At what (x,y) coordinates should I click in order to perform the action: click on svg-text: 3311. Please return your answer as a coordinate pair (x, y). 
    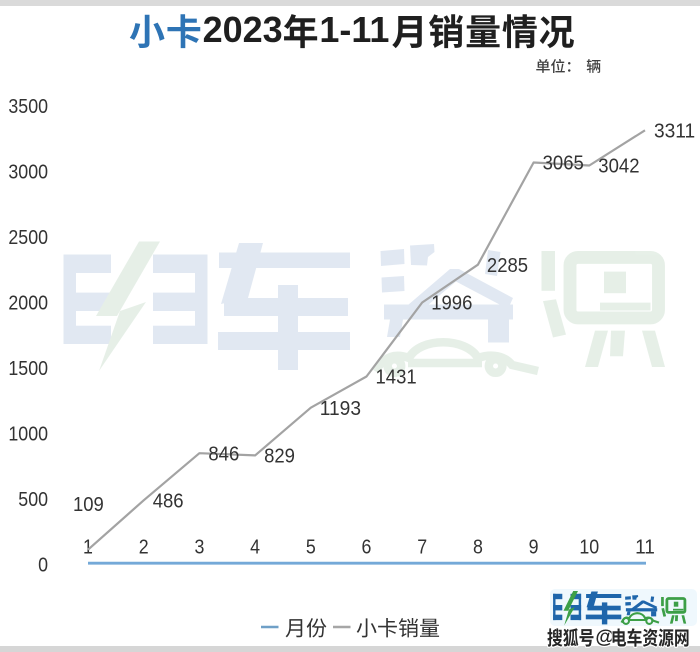
    Looking at the image, I should click on (674, 131).